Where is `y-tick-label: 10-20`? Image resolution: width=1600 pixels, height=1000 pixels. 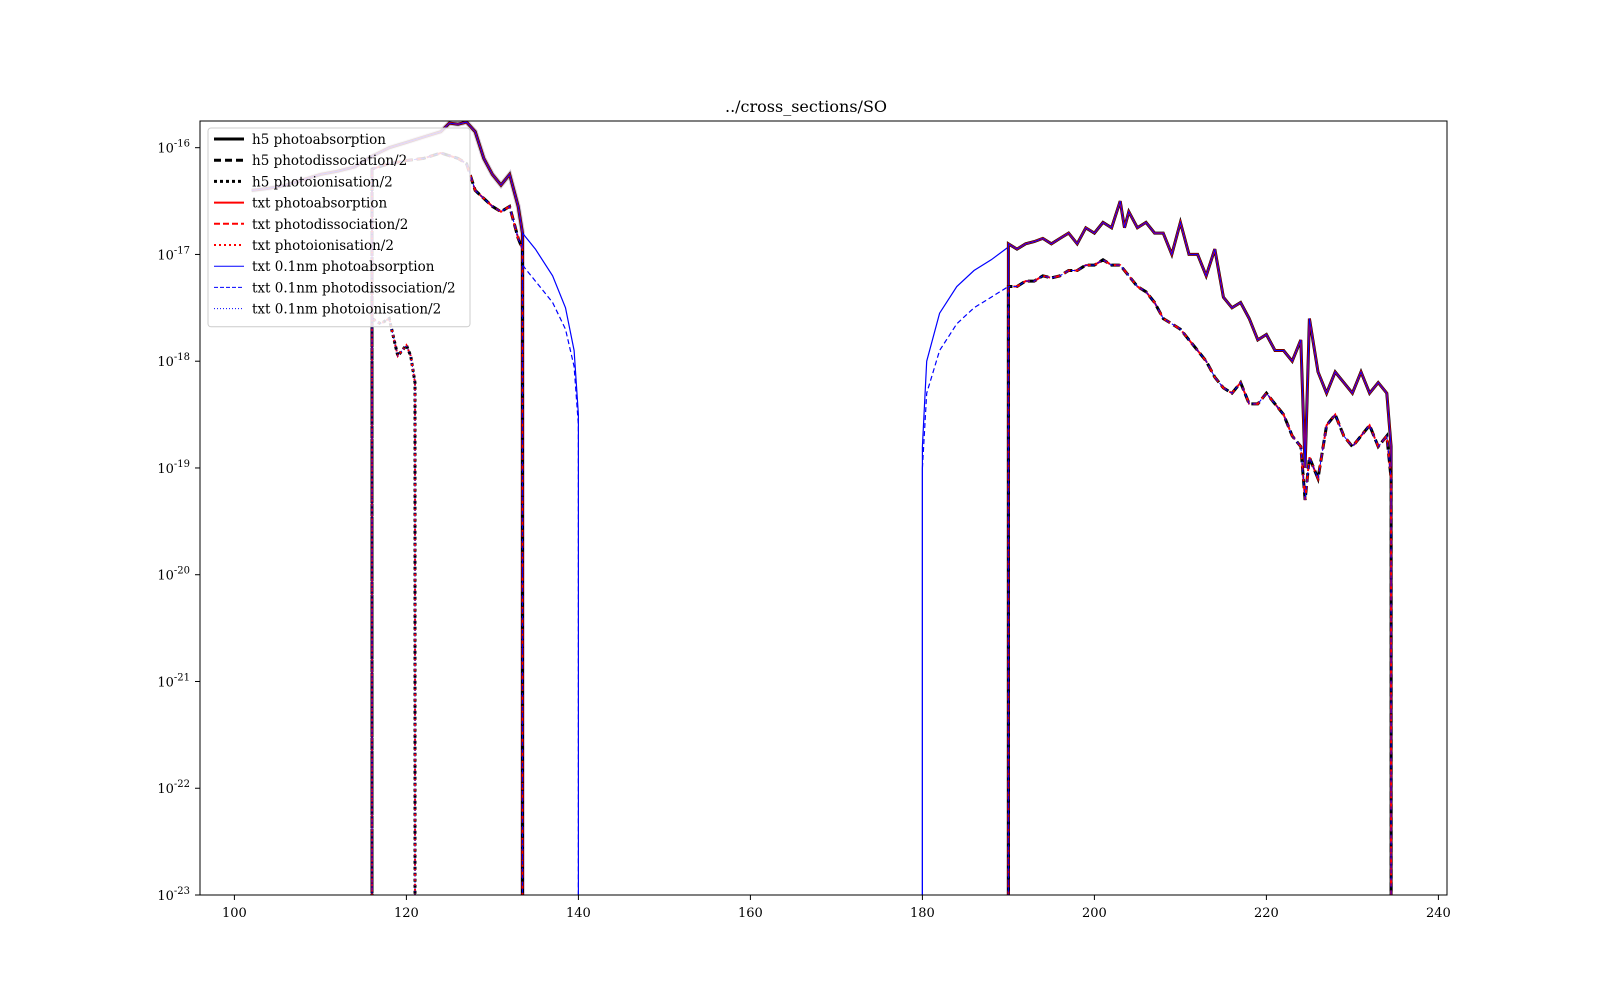 y-tick-label: 10-20 is located at coordinates (173, 575).